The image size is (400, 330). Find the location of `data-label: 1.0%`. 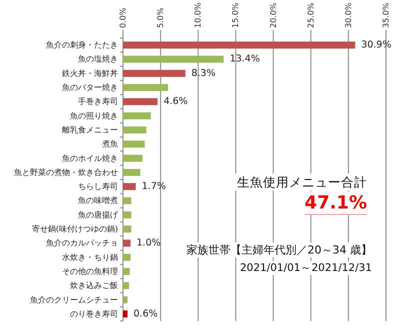

data-label: 1.0% is located at coordinates (148, 243).